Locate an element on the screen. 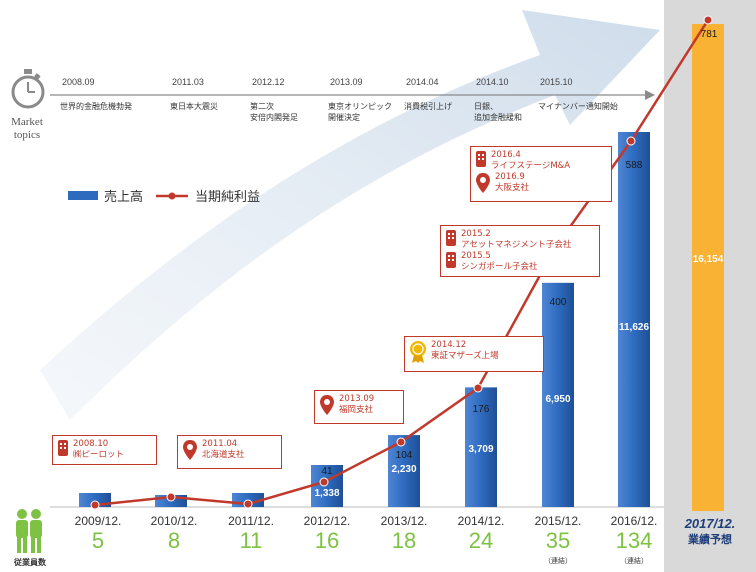  topic-text: 日銀、 追加金融緩和 is located at coordinates (498, 112).